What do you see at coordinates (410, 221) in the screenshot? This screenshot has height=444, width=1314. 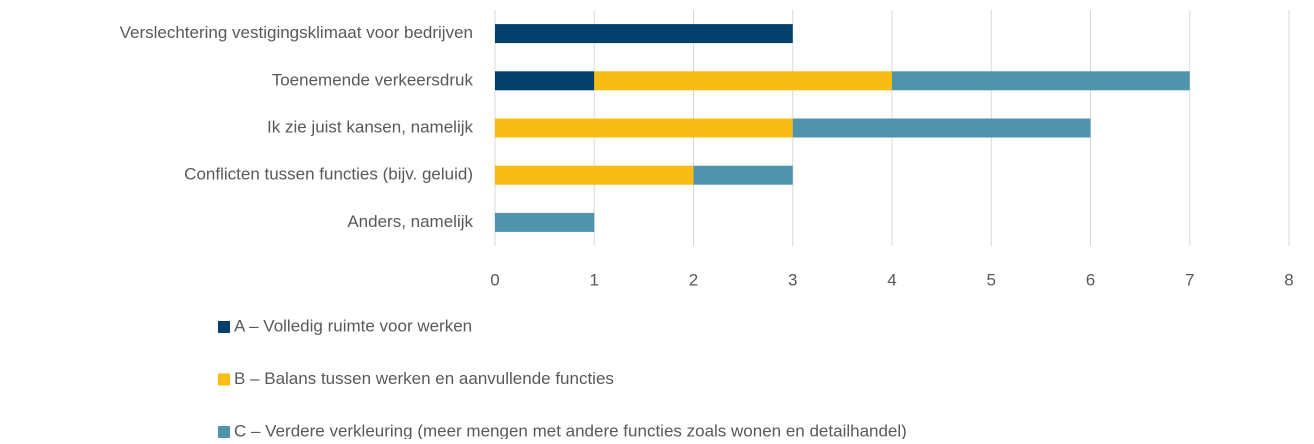 I see `y-tick-label: Anders, namelijk` at bounding box center [410, 221].